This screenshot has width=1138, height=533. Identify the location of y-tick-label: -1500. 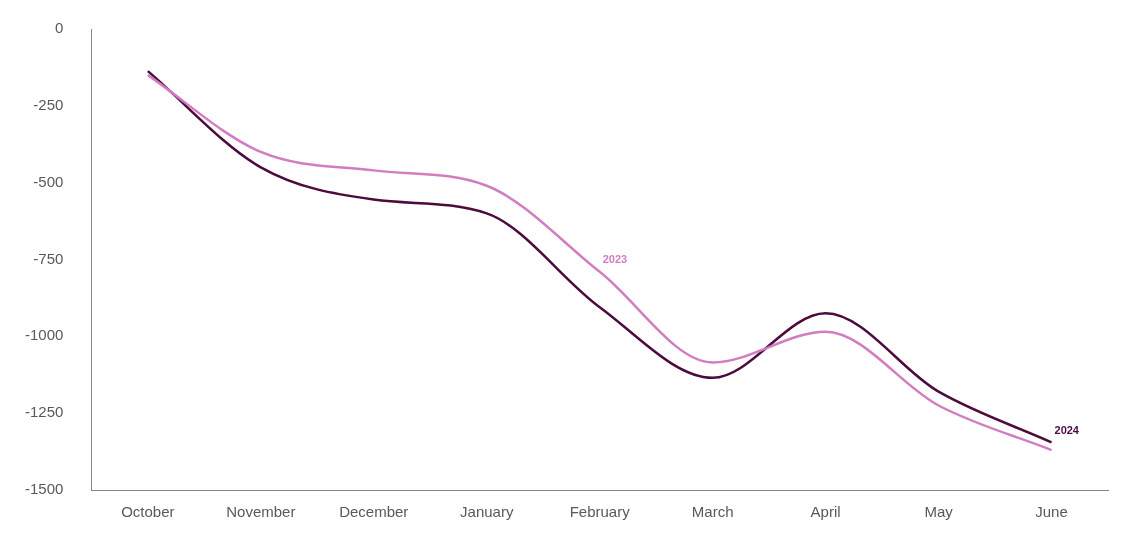
(44, 489).